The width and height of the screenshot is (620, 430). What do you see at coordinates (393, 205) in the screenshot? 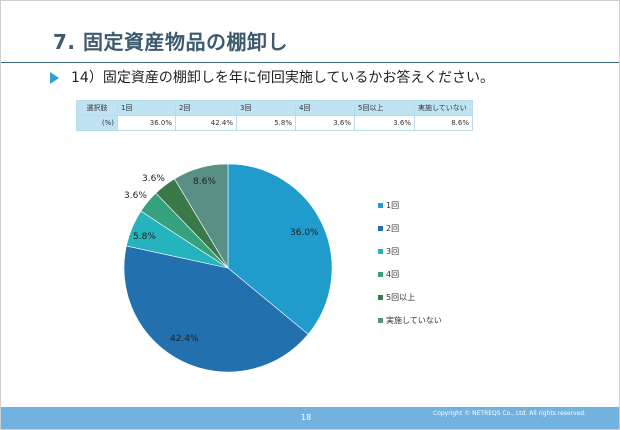
I see `legend-label: 1回` at bounding box center [393, 205].